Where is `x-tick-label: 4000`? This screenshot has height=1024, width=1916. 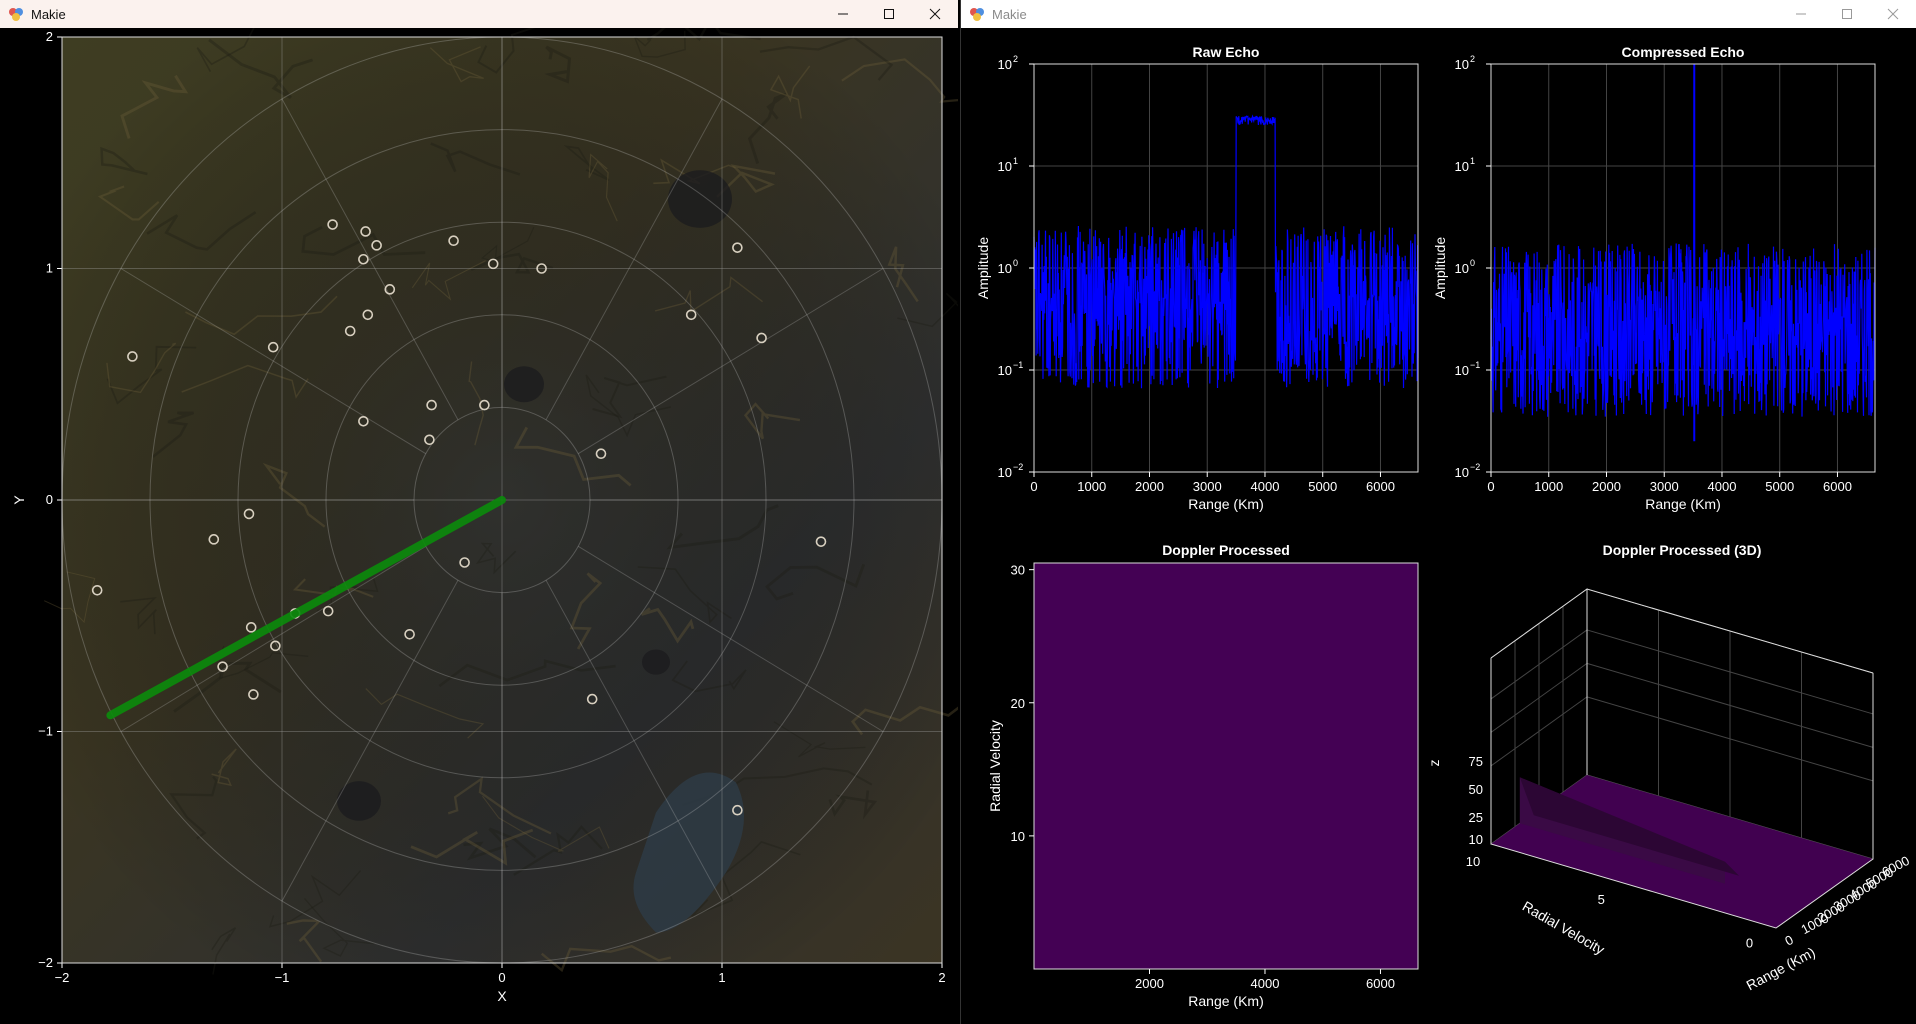 x-tick-label: 4000 is located at coordinates (1265, 486).